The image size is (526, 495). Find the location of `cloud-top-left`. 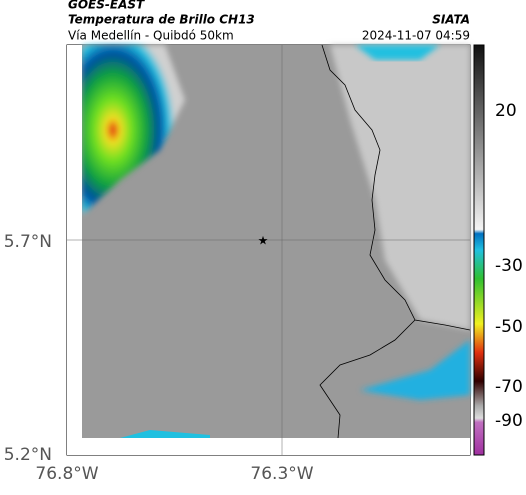

cloud-top-left is located at coordinates (133, 130).